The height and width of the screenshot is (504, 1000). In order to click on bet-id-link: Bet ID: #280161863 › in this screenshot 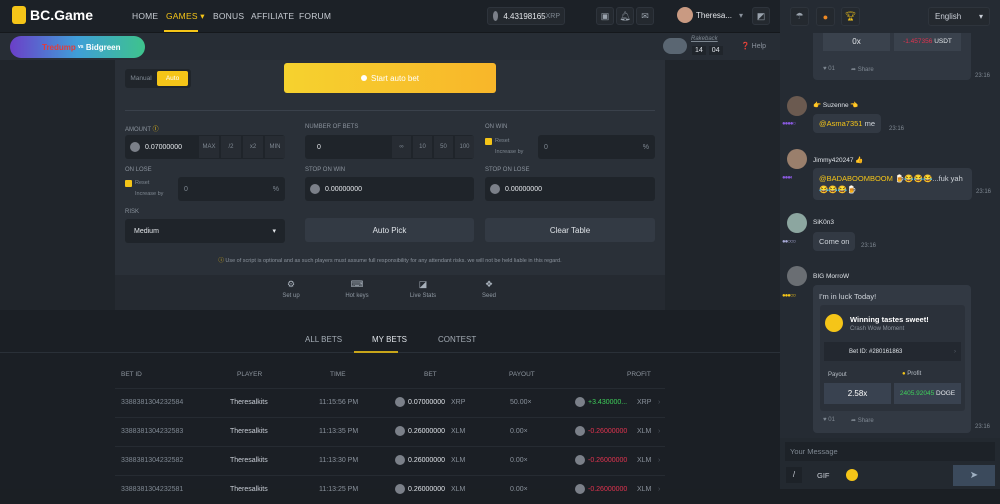, I will do `click(892, 351)`.